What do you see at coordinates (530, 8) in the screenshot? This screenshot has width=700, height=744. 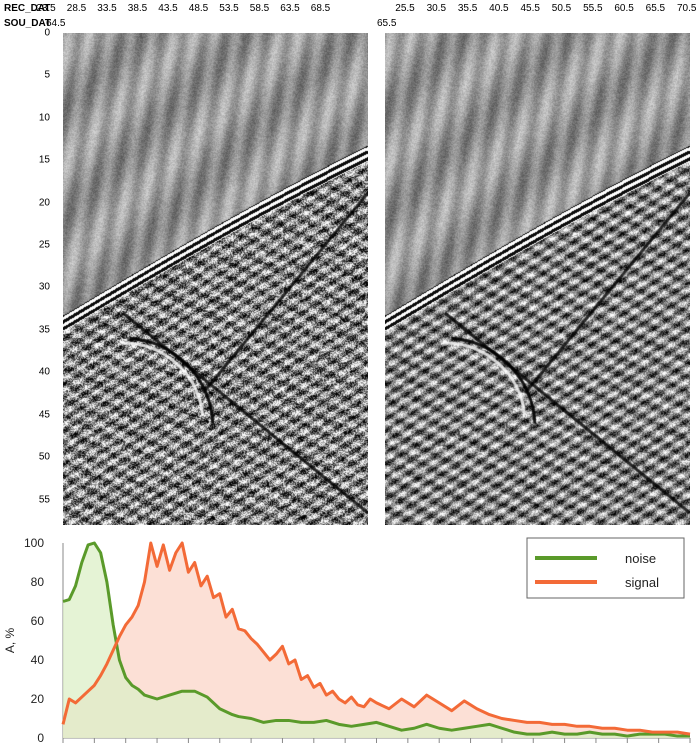 I see `rec-tick-label: 45.5` at bounding box center [530, 8].